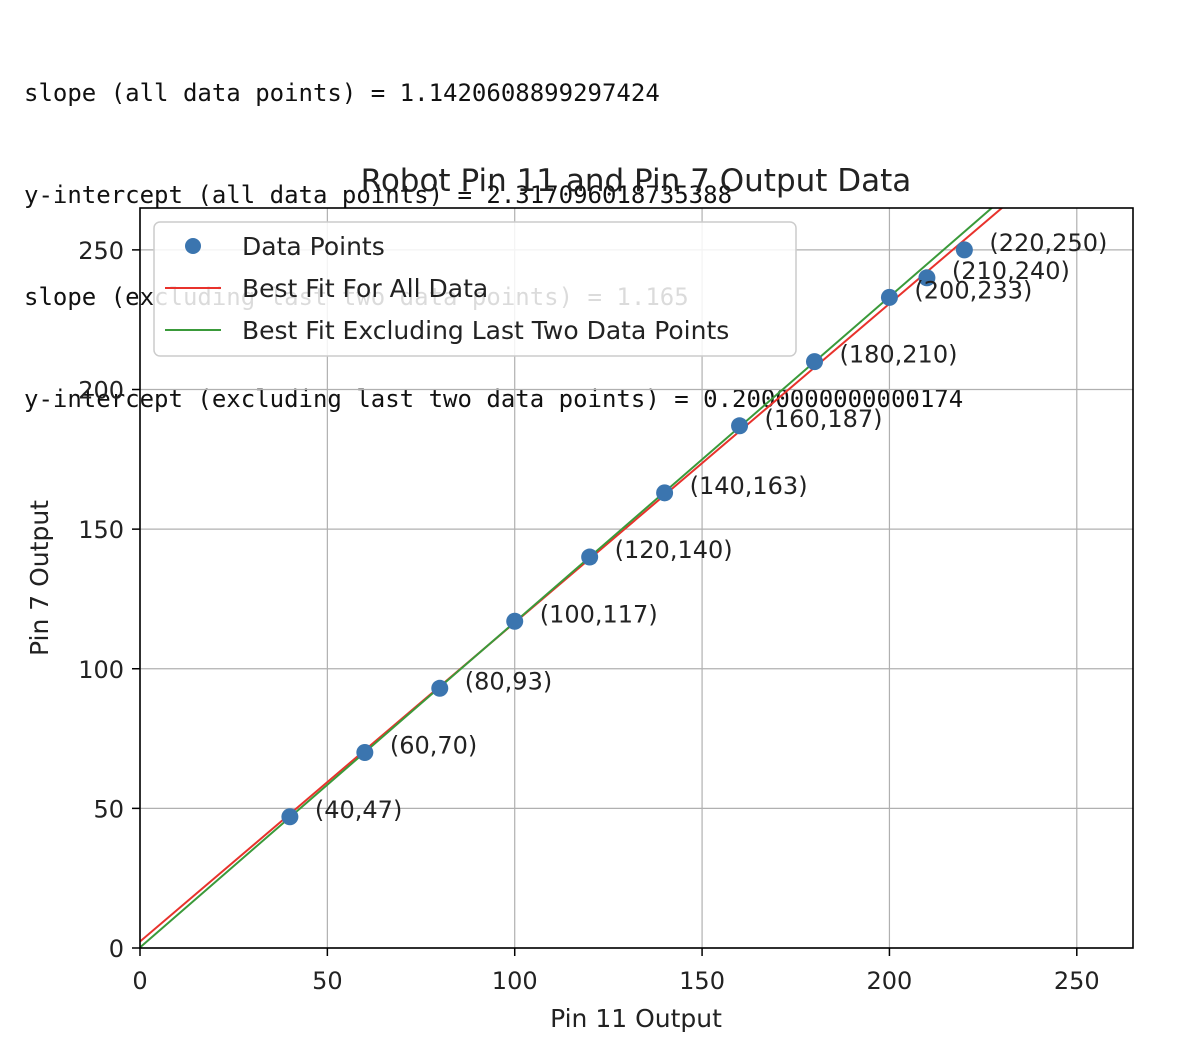 This screenshot has height=1056, width=1186. What do you see at coordinates (1048, 243) in the screenshot?
I see `data-point-label: (220,250)` at bounding box center [1048, 243].